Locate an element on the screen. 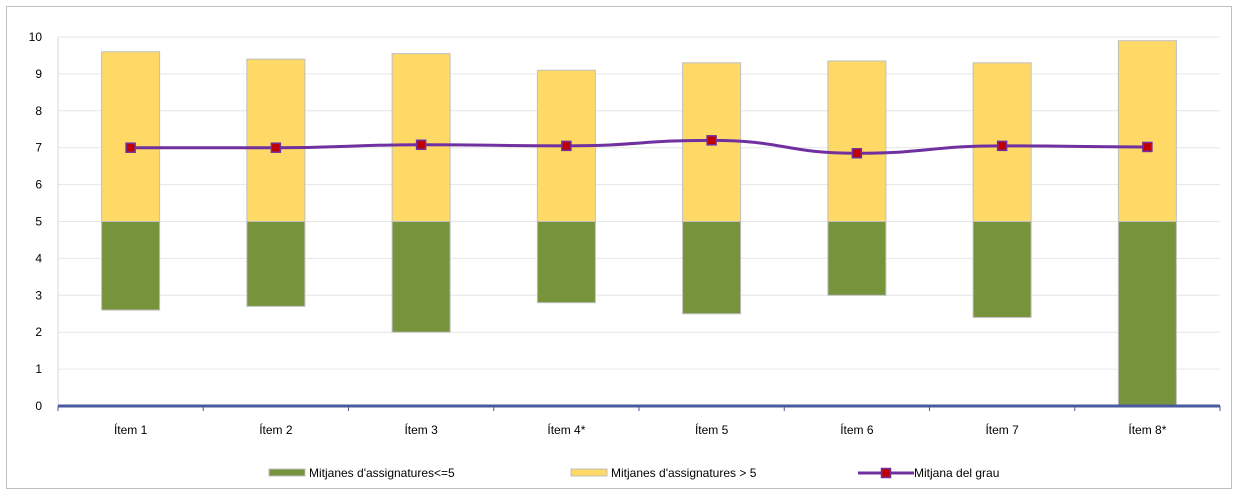 This screenshot has height=495, width=1239. x-tick-label: Ítem 5 is located at coordinates (712, 429).